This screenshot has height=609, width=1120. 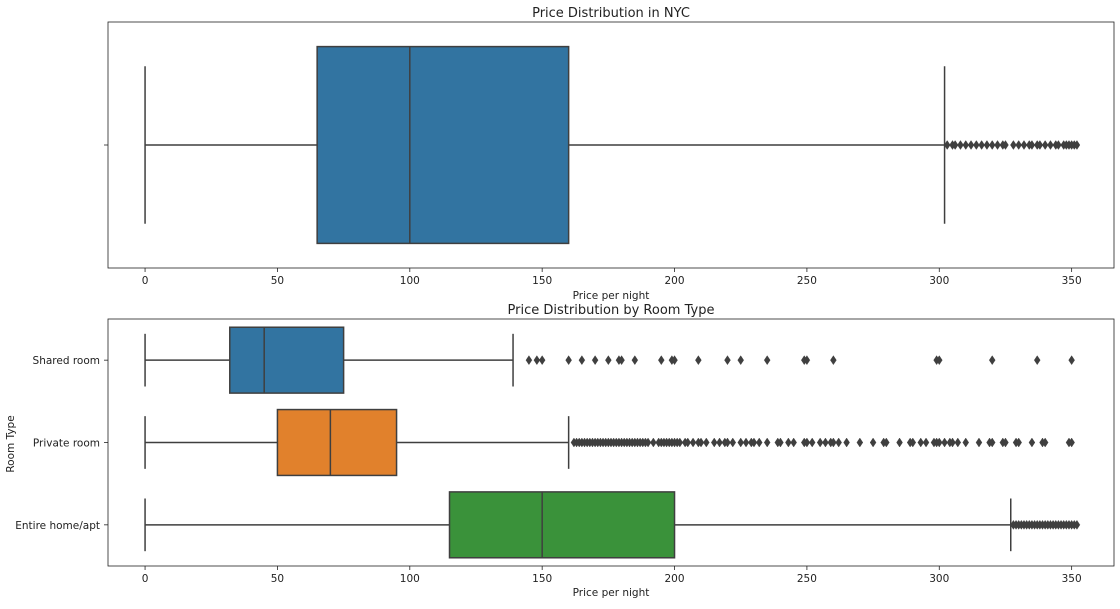 I want to click on chart-2-y-tick-label: Private room, so click(x=66, y=444).